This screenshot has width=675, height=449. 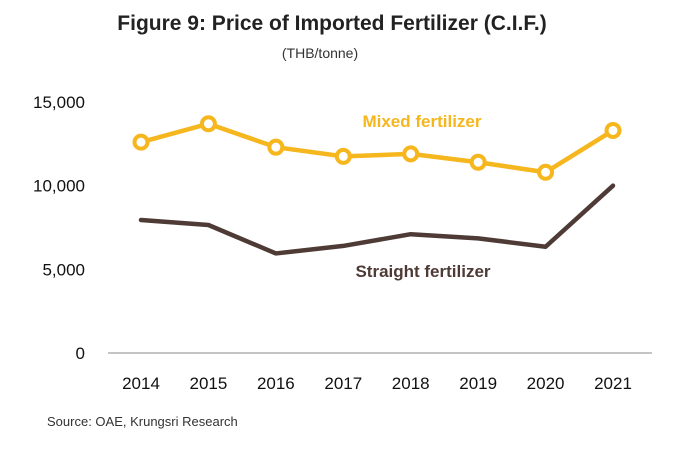 What do you see at coordinates (421, 121) in the screenshot?
I see `series-label-mixed-fertilizer: Mixed fertilizer` at bounding box center [421, 121].